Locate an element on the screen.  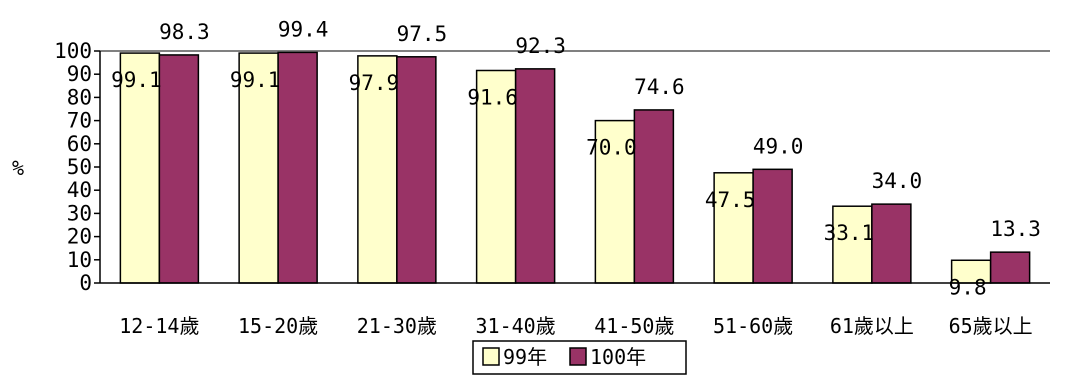
x-category-label: 12-14歲 is located at coordinates (159, 326).